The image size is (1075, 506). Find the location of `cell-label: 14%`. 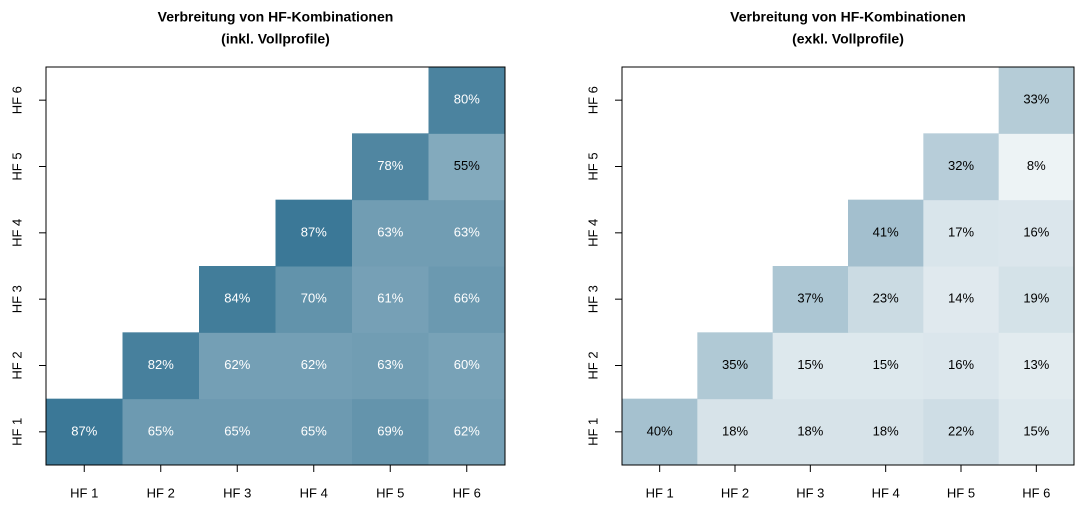

cell-label: 14% is located at coordinates (961, 298).